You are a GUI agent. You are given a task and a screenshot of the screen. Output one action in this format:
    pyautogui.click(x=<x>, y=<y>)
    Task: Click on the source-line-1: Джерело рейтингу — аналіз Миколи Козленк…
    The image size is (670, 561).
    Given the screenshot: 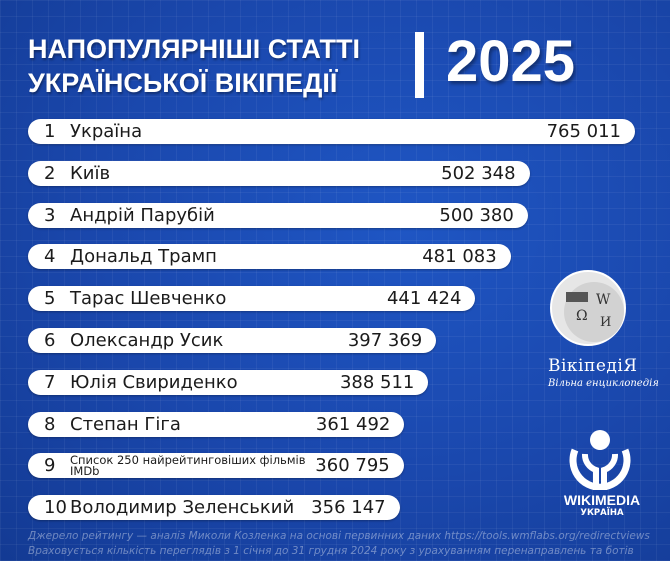 What is the action you would take?
    pyautogui.click(x=339, y=536)
    